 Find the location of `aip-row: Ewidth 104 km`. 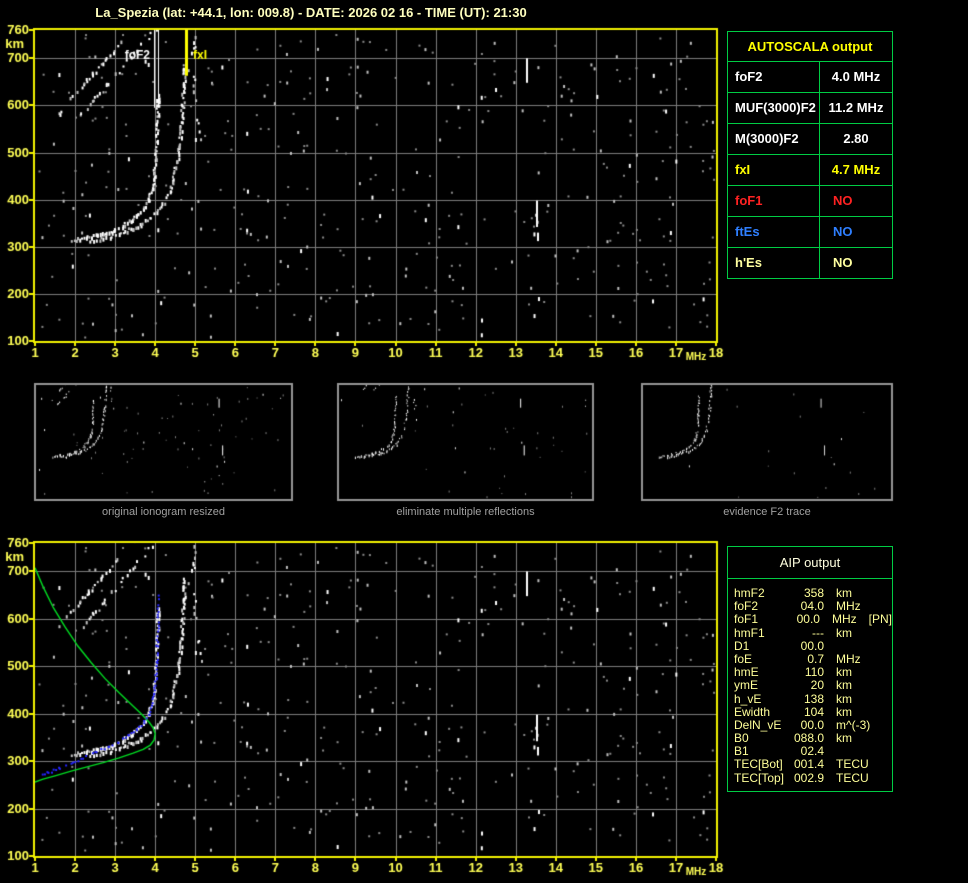

aip-row: Ewidth 104 km is located at coordinates (813, 711).